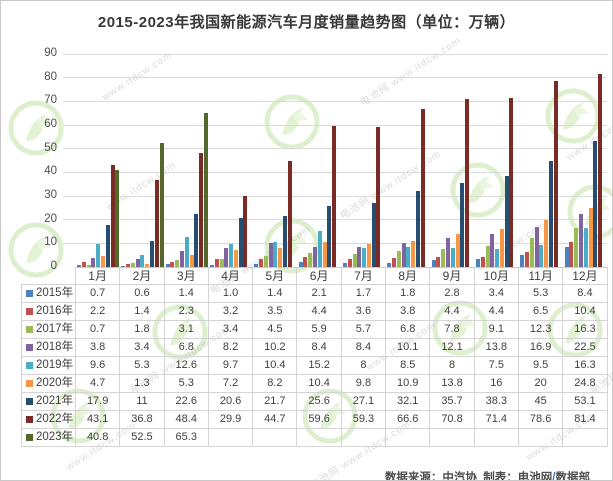 The width and height of the screenshot is (613, 481). I want to click on y-axis-tick: 50, so click(50, 147).